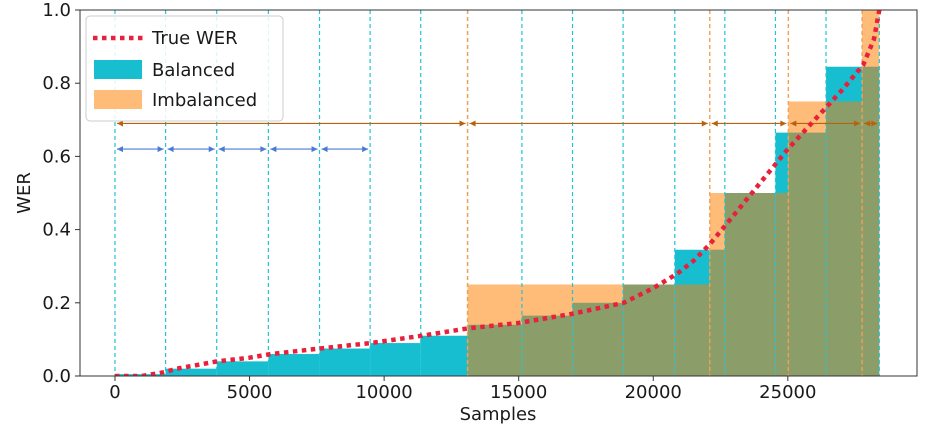  What do you see at coordinates (193, 70) in the screenshot?
I see `legend-balanced-label: Balanced` at bounding box center [193, 70].